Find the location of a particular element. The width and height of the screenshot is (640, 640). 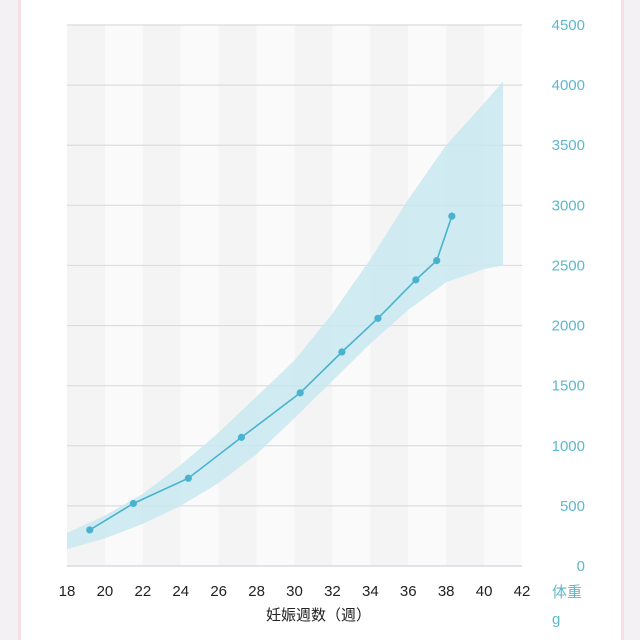

x-tick-label: 18 is located at coordinates (67, 591).